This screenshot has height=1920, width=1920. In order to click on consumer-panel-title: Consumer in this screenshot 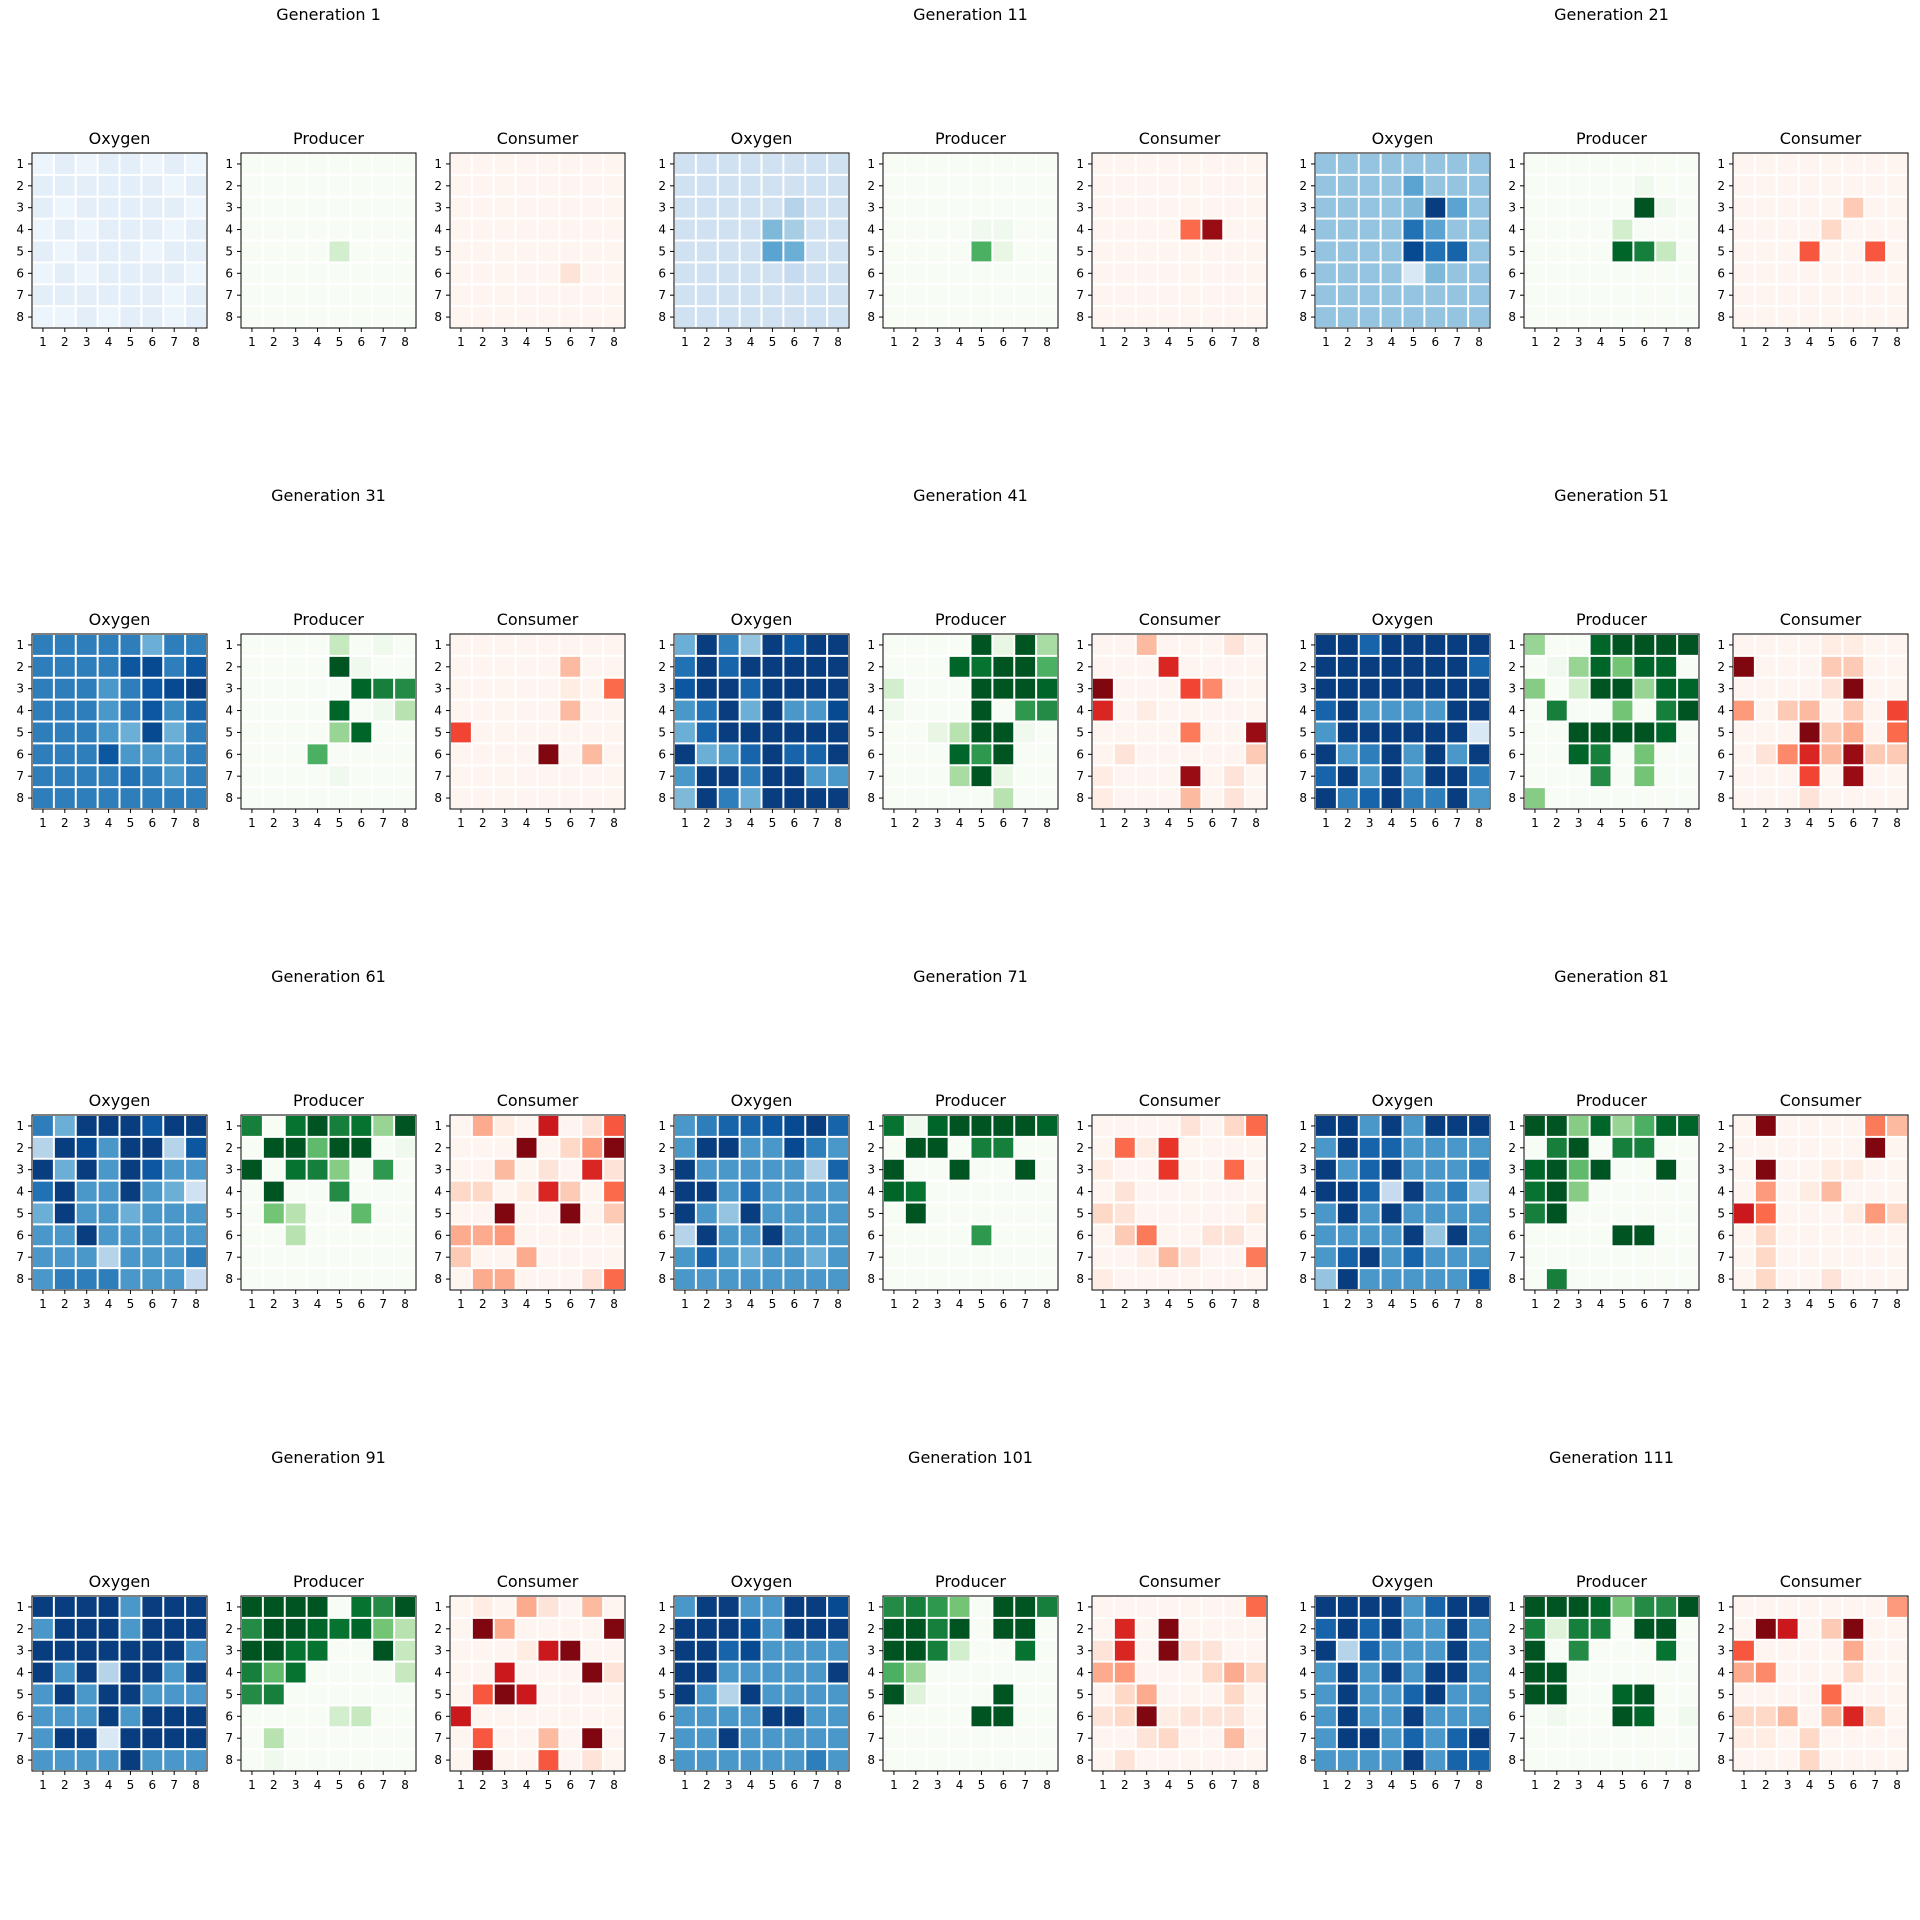, I will do `click(538, 1581)`.